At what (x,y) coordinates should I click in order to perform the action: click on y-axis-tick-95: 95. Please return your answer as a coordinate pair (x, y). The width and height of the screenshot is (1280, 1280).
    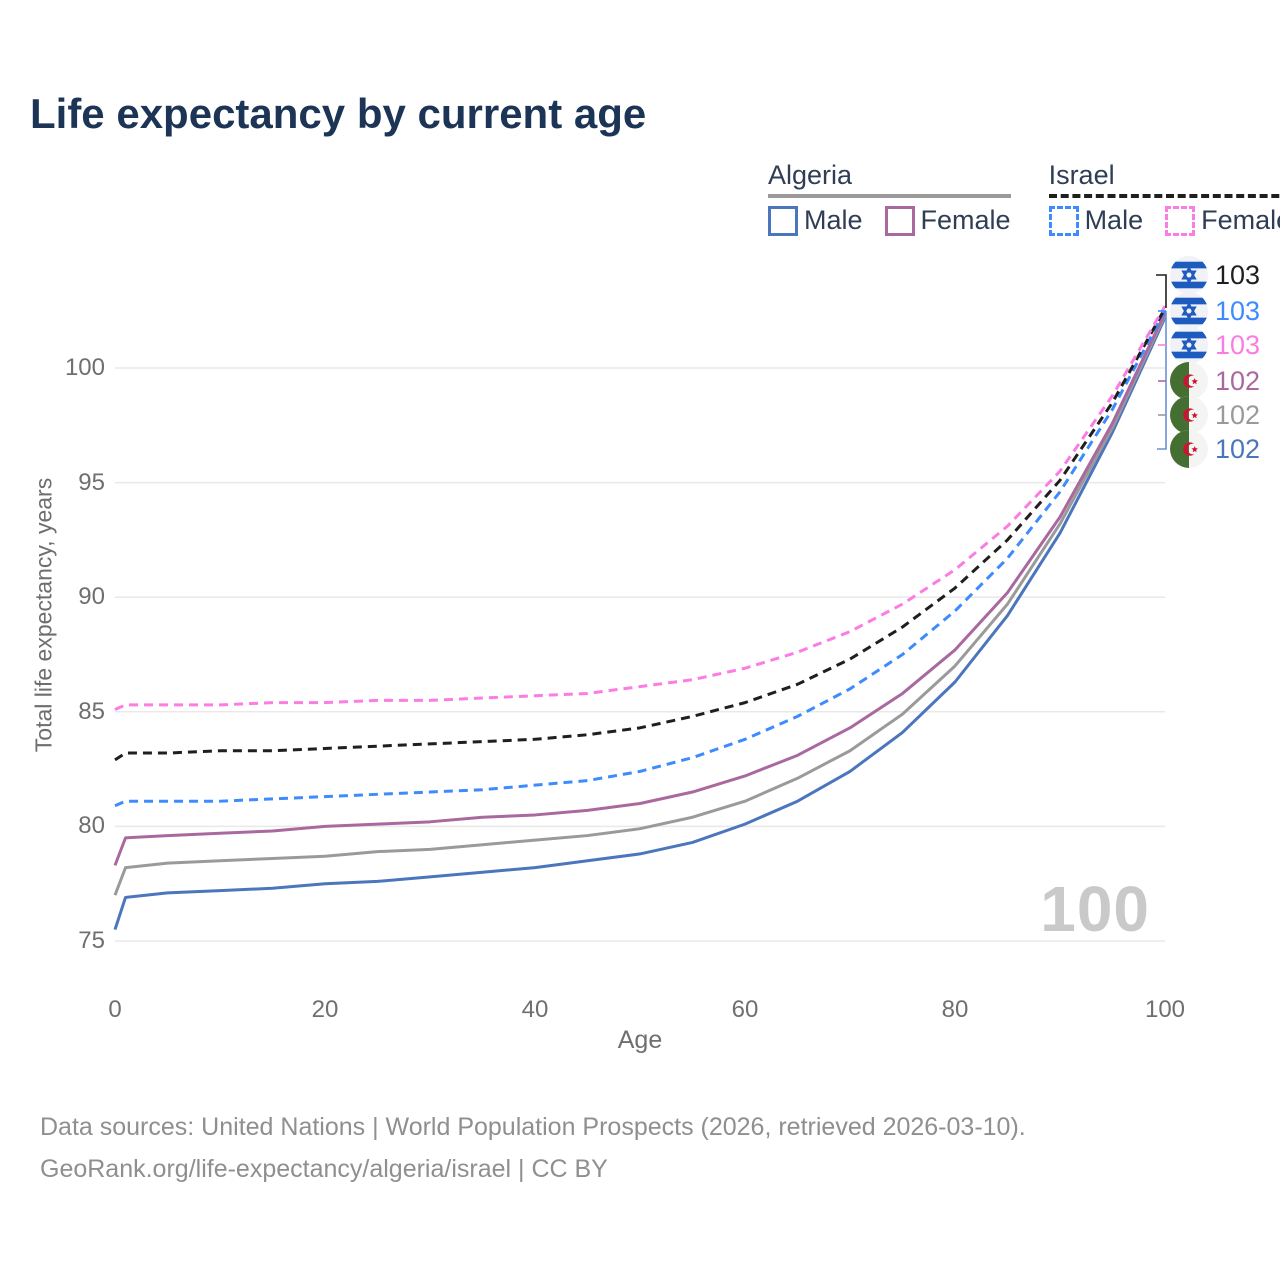
    Looking at the image, I should click on (91, 482).